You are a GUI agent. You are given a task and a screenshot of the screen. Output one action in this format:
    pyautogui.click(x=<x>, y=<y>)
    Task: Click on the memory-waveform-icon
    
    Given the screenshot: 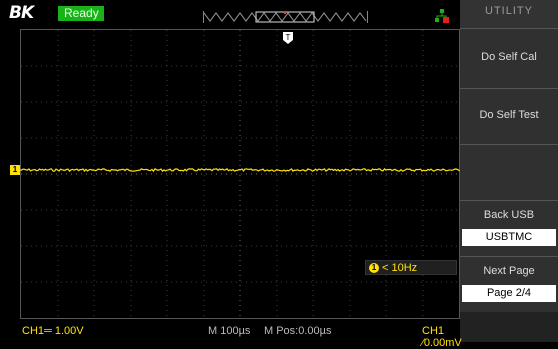 What is the action you would take?
    pyautogui.click(x=285, y=17)
    